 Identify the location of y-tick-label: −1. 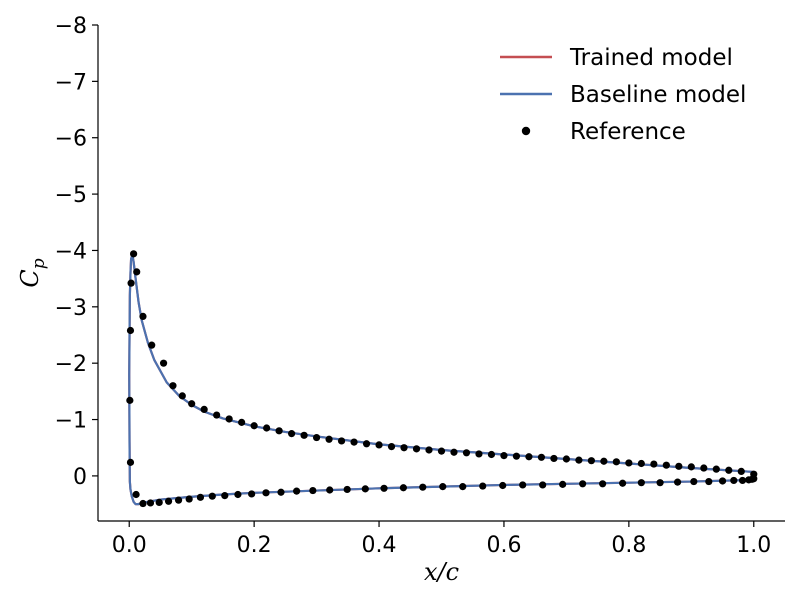
(71, 421).